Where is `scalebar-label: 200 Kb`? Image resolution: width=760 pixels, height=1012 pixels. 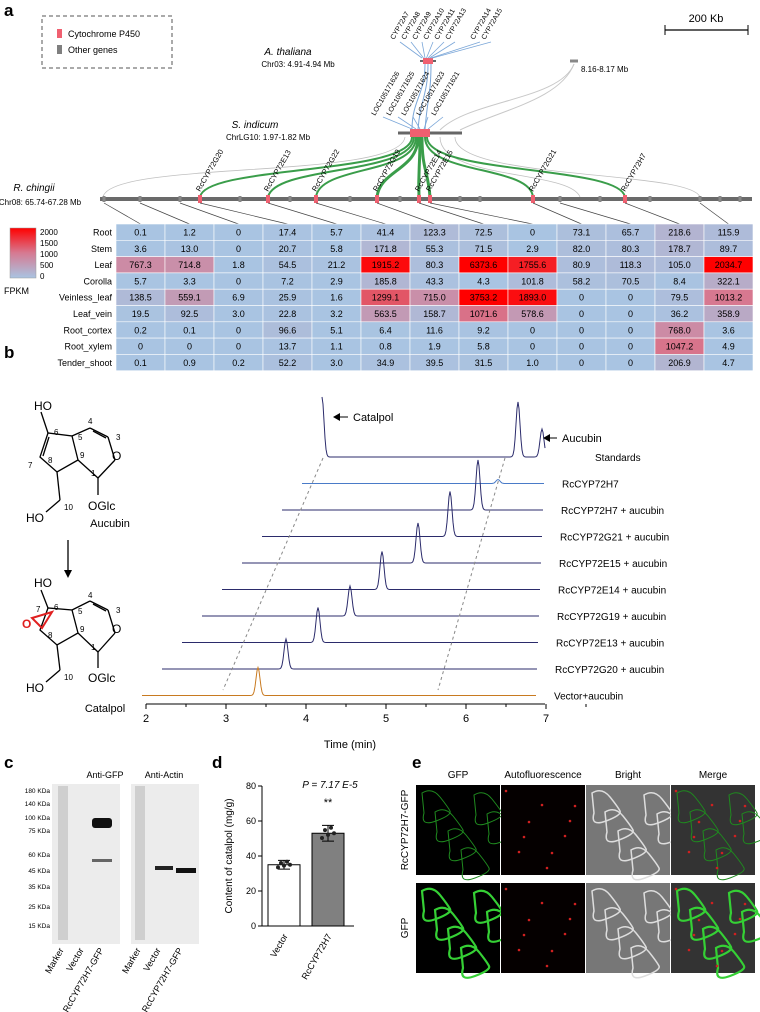 scalebar-label: 200 Kb is located at coordinates (706, 19).